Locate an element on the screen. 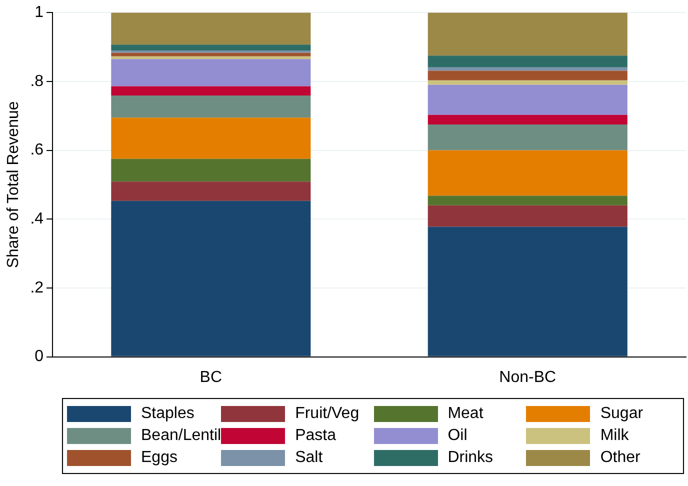 The image size is (688, 486). legend-label: Salt is located at coordinates (309, 458).